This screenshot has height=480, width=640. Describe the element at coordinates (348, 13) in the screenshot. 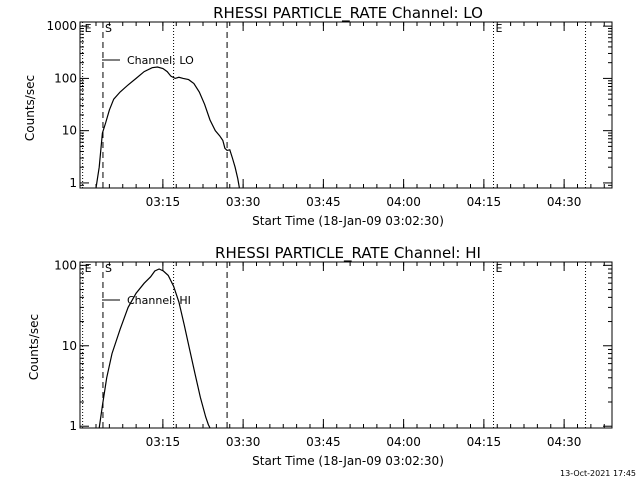

I see `chart-title: RHESSI PARTICLE_RATE Channel: LO` at that location.